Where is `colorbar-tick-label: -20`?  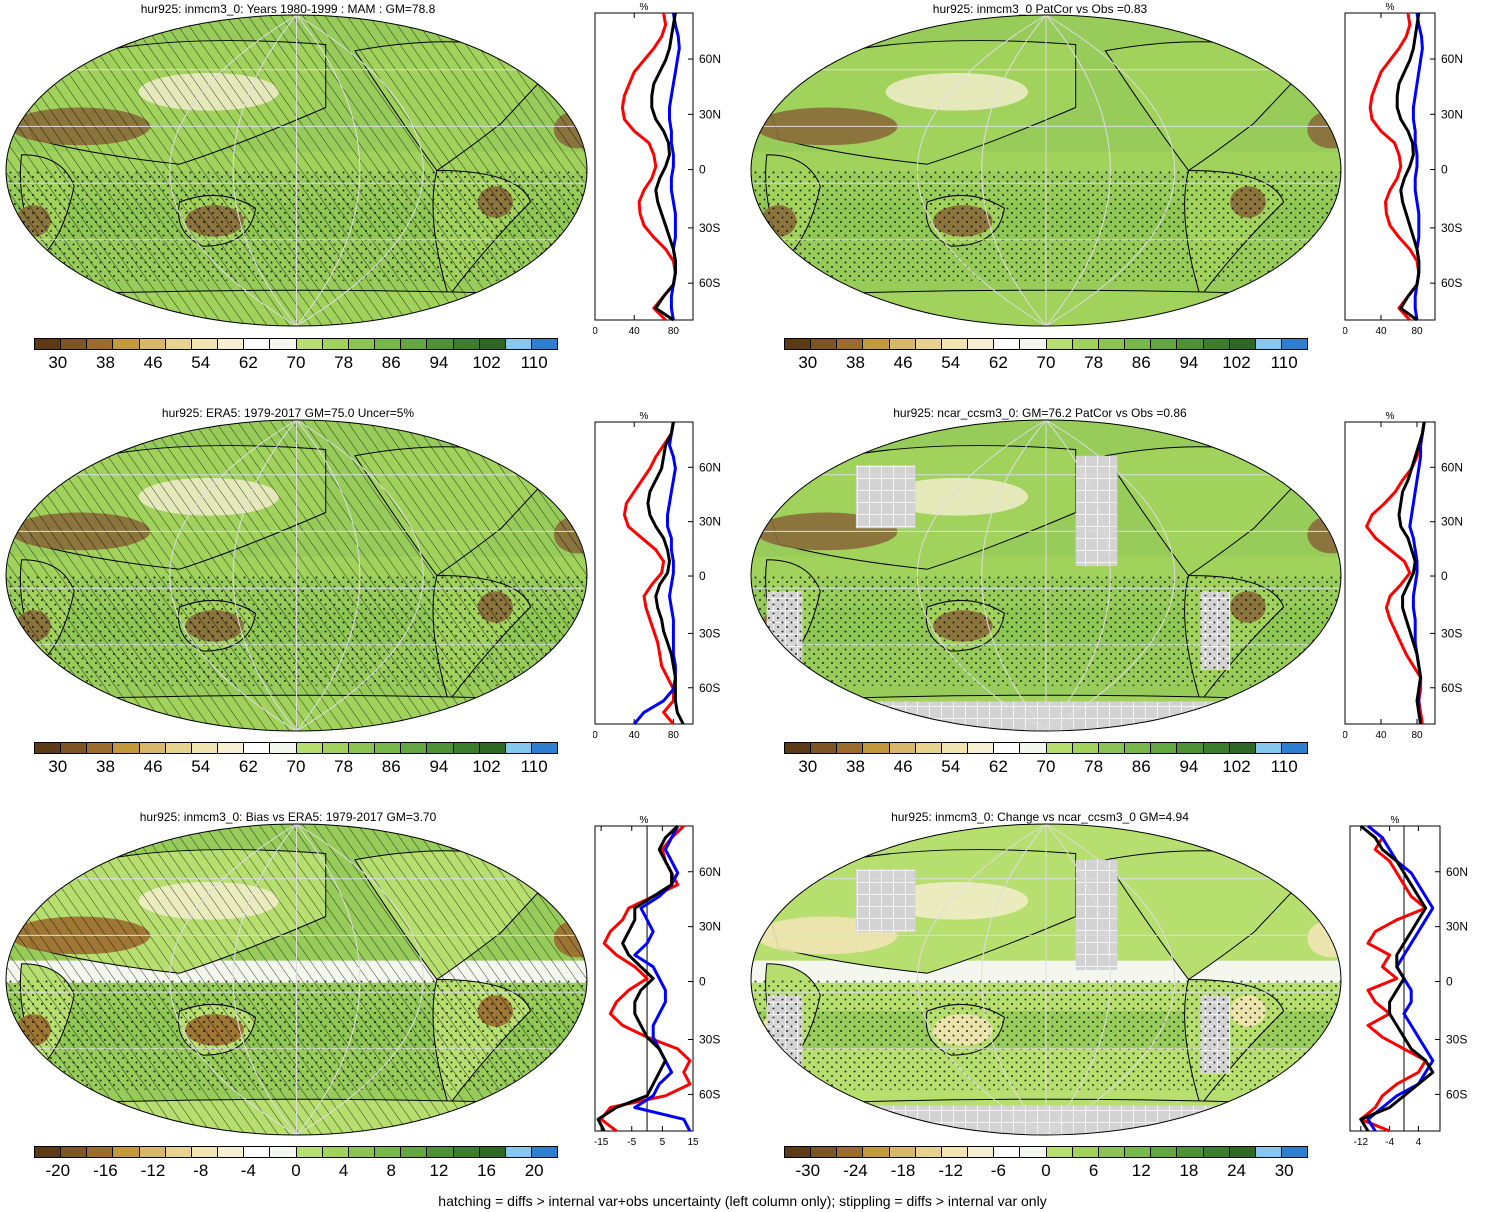
colorbar-tick-label: -20 is located at coordinates (58, 1170).